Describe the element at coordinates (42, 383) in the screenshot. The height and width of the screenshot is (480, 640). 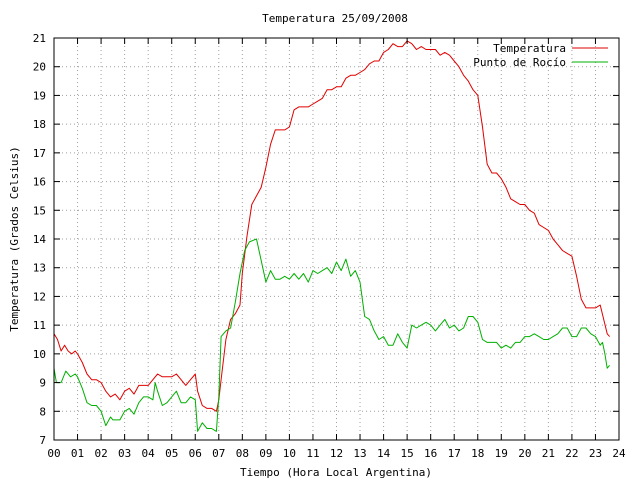
I see `y-tick-label: 9` at that location.